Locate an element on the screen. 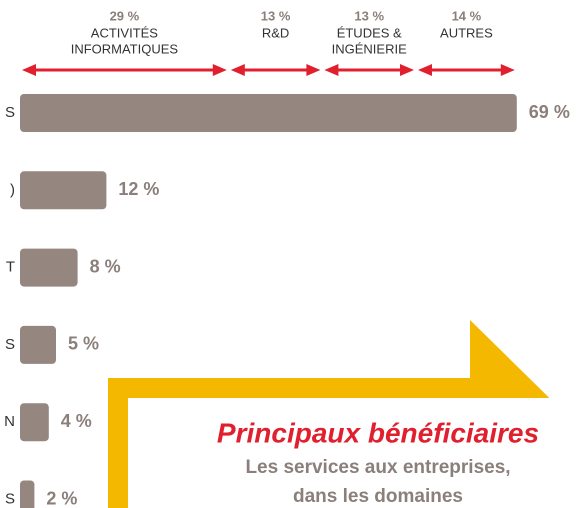  callout-line: Les services aux entreprises, is located at coordinates (377, 467).